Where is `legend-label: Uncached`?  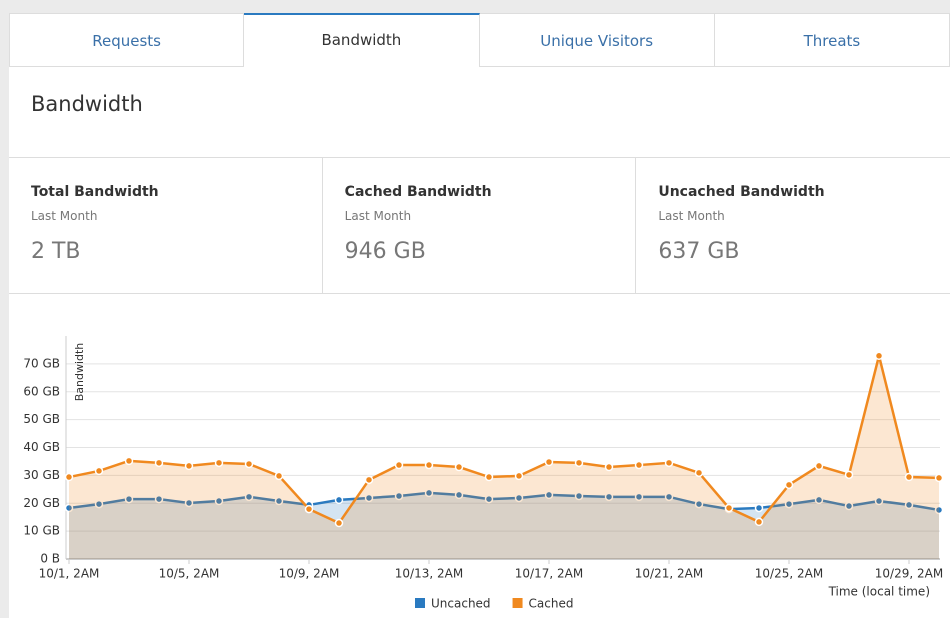 legend-label: Uncached is located at coordinates (461, 604).